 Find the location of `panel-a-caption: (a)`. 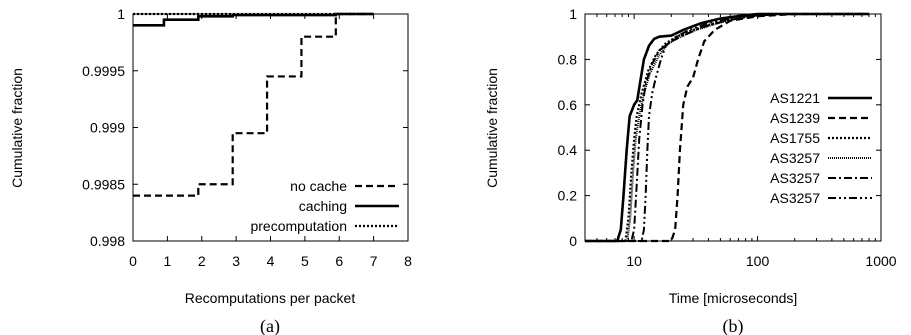

panel-a-caption: (a) is located at coordinates (270, 325).